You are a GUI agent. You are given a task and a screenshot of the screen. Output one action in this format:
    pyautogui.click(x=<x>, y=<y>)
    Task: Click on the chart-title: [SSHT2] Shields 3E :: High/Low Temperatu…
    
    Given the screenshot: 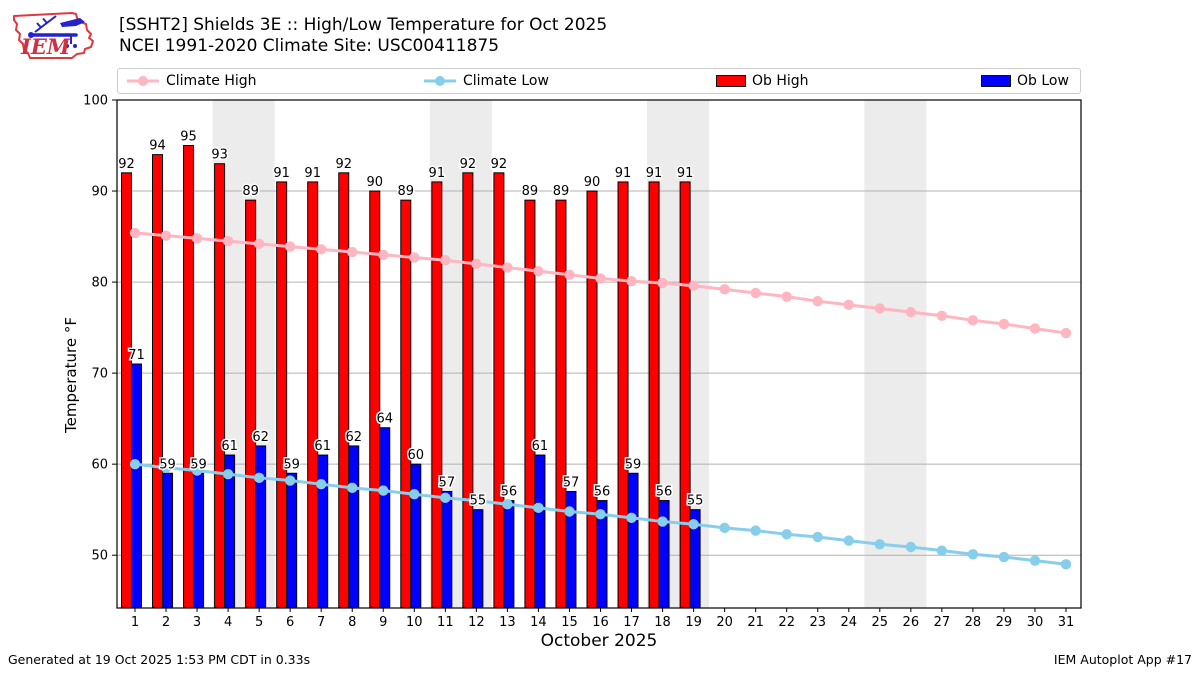 What is the action you would take?
    pyautogui.click(x=363, y=25)
    